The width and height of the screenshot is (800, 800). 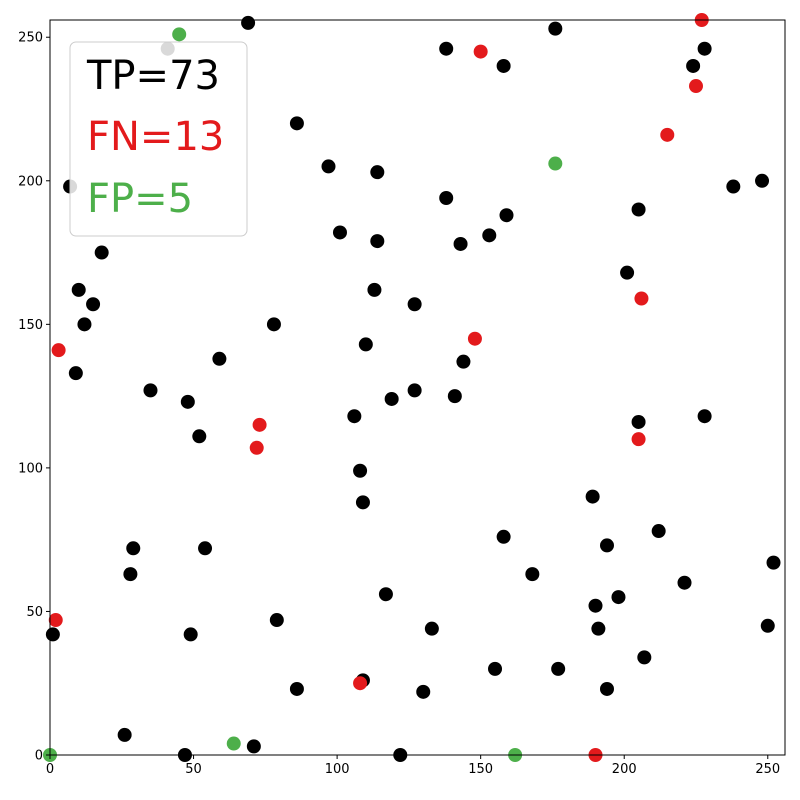 What do you see at coordinates (30, 325) in the screenshot?
I see `y-tick-label: 150` at bounding box center [30, 325].